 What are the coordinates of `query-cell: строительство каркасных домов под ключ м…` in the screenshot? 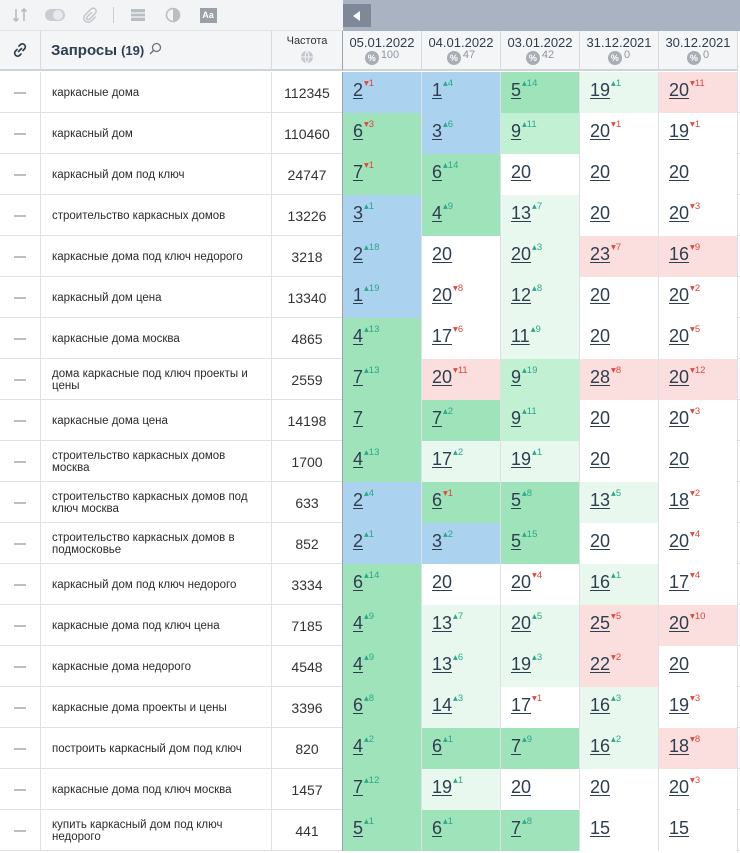 It's located at (156, 502).